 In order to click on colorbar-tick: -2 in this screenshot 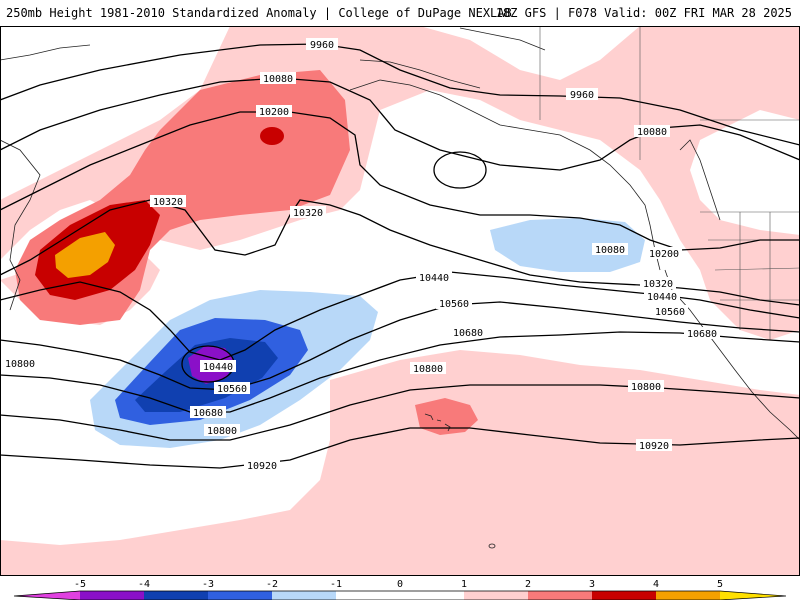, I will do `click(272, 584)`.